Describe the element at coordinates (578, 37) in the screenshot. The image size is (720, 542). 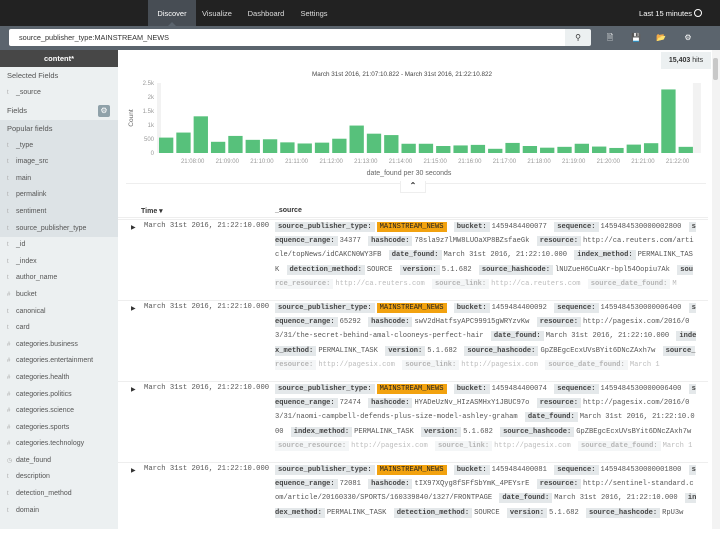
I see `search-button: ⚲` at that location.